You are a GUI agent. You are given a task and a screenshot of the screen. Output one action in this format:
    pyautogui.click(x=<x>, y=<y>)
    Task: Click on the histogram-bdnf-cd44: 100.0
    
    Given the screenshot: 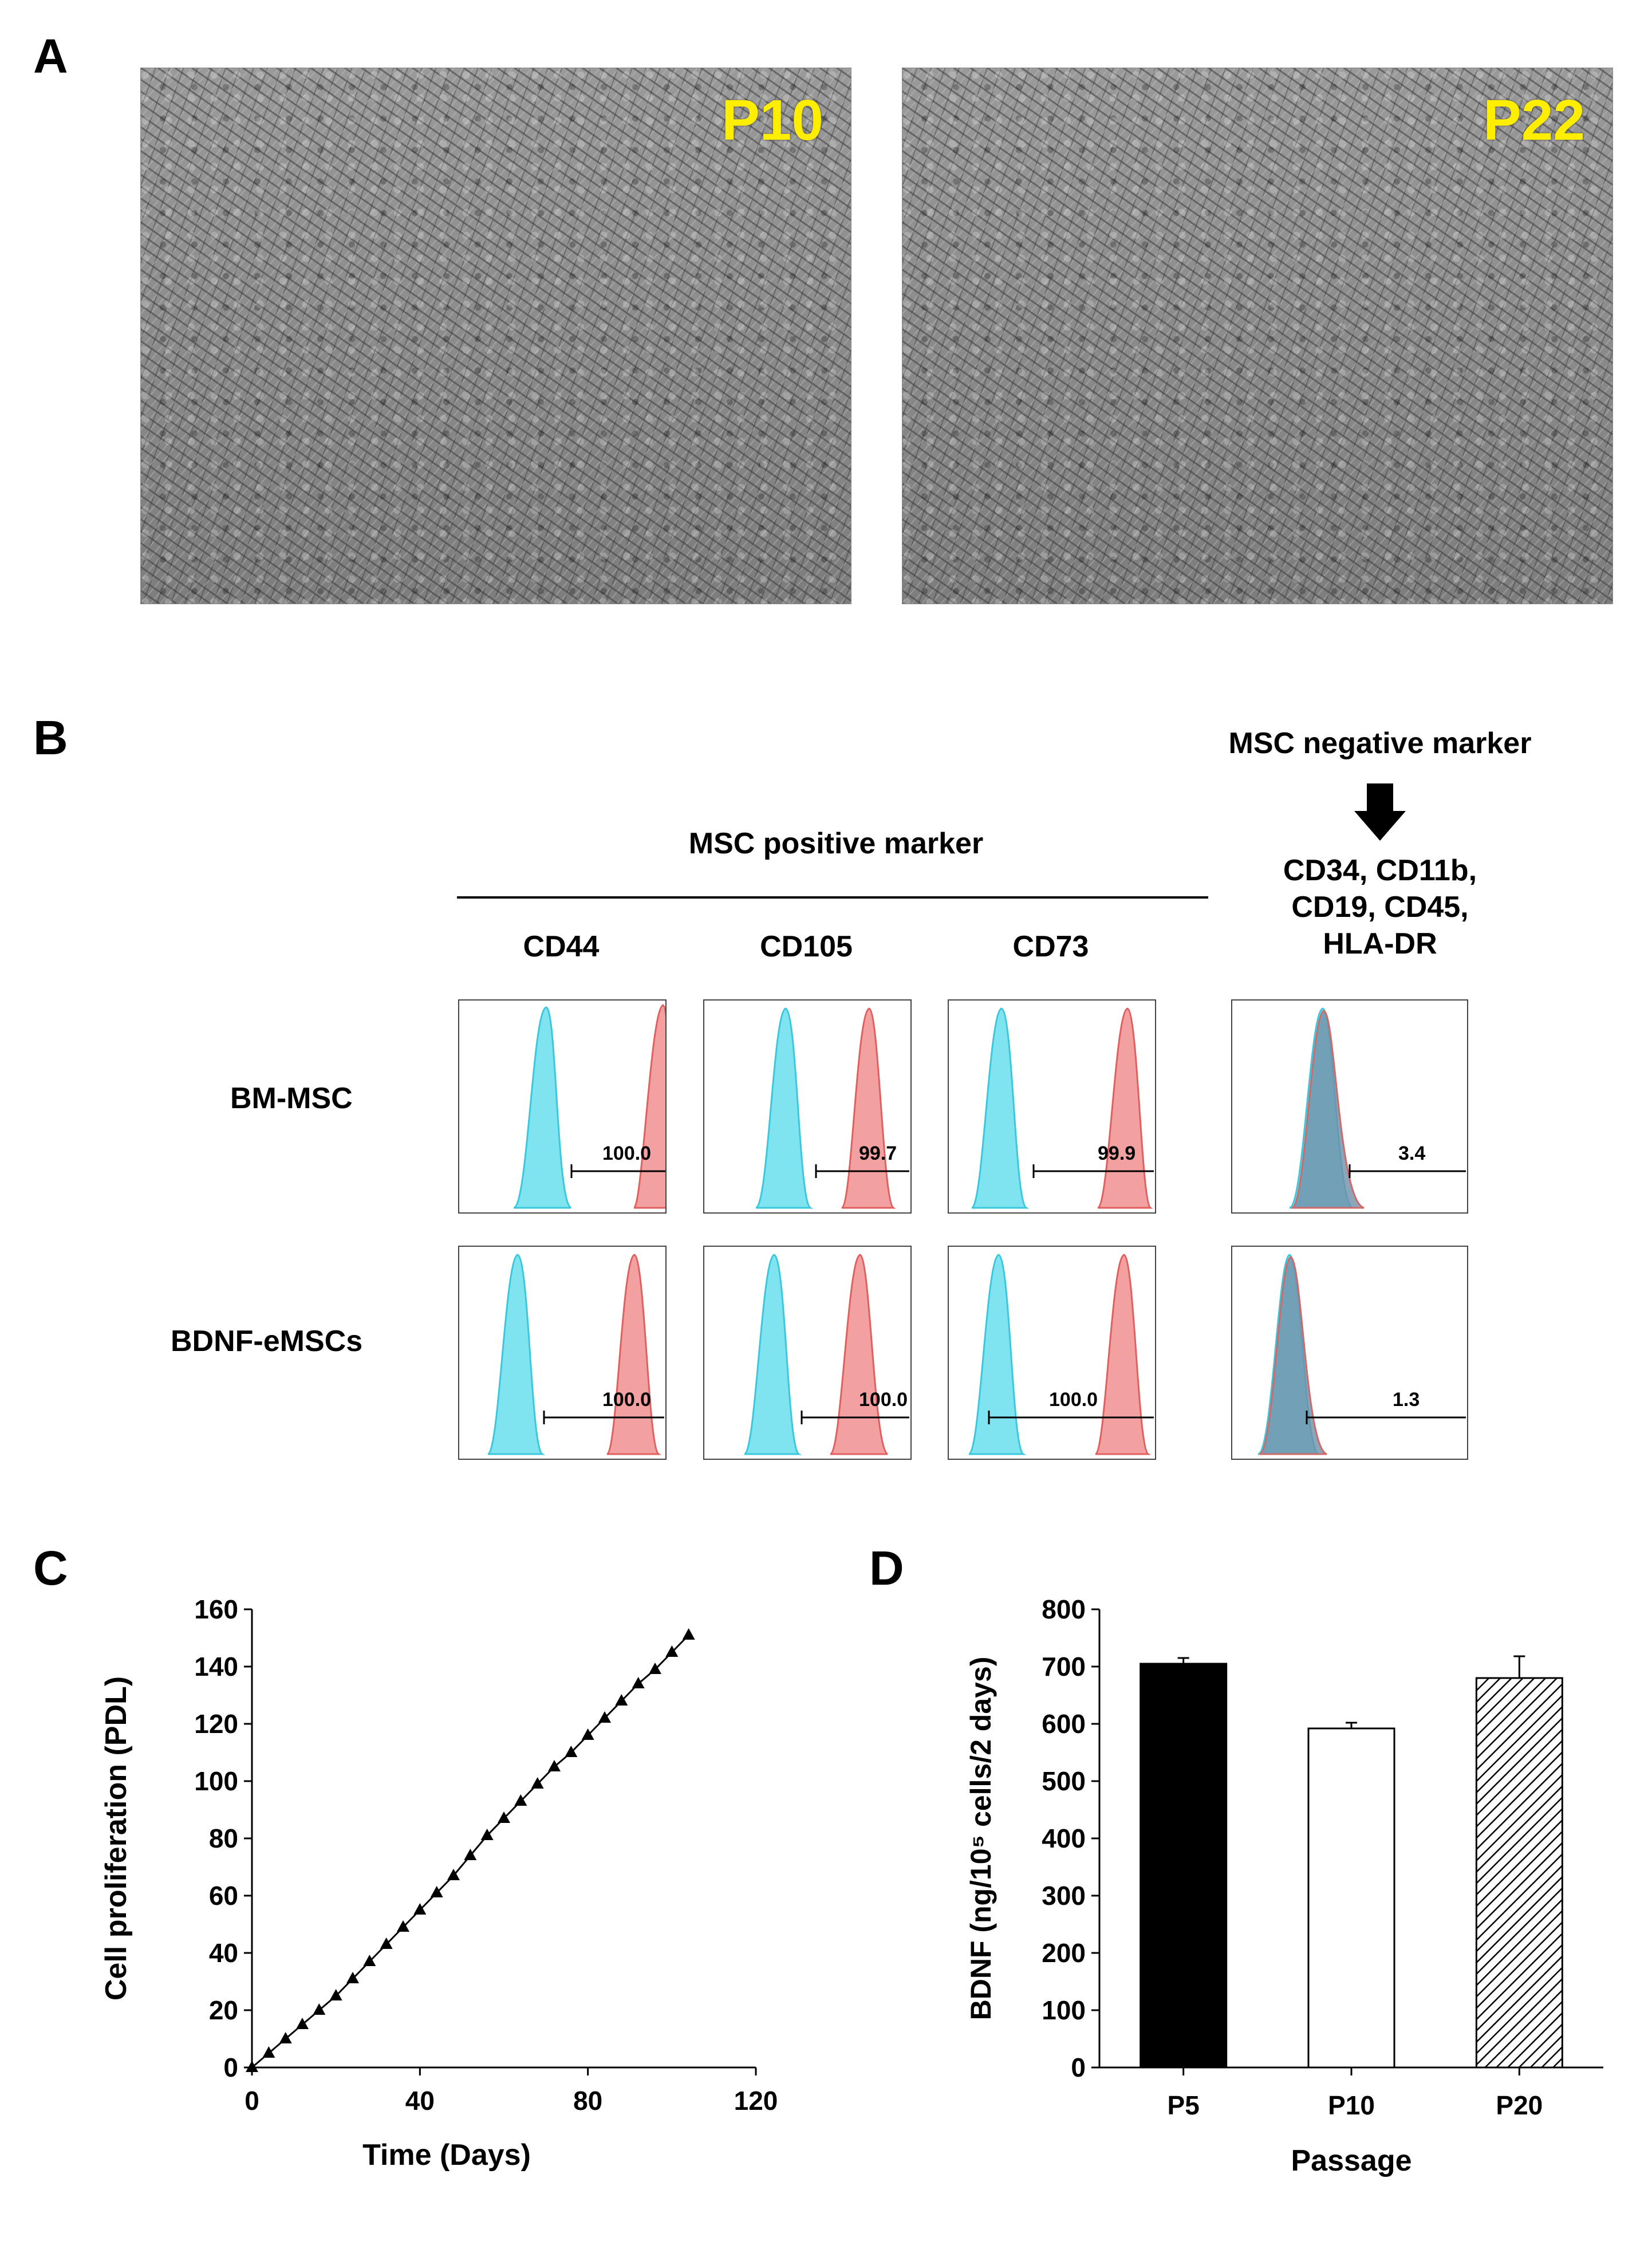 What is the action you would take?
    pyautogui.click(x=563, y=1353)
    